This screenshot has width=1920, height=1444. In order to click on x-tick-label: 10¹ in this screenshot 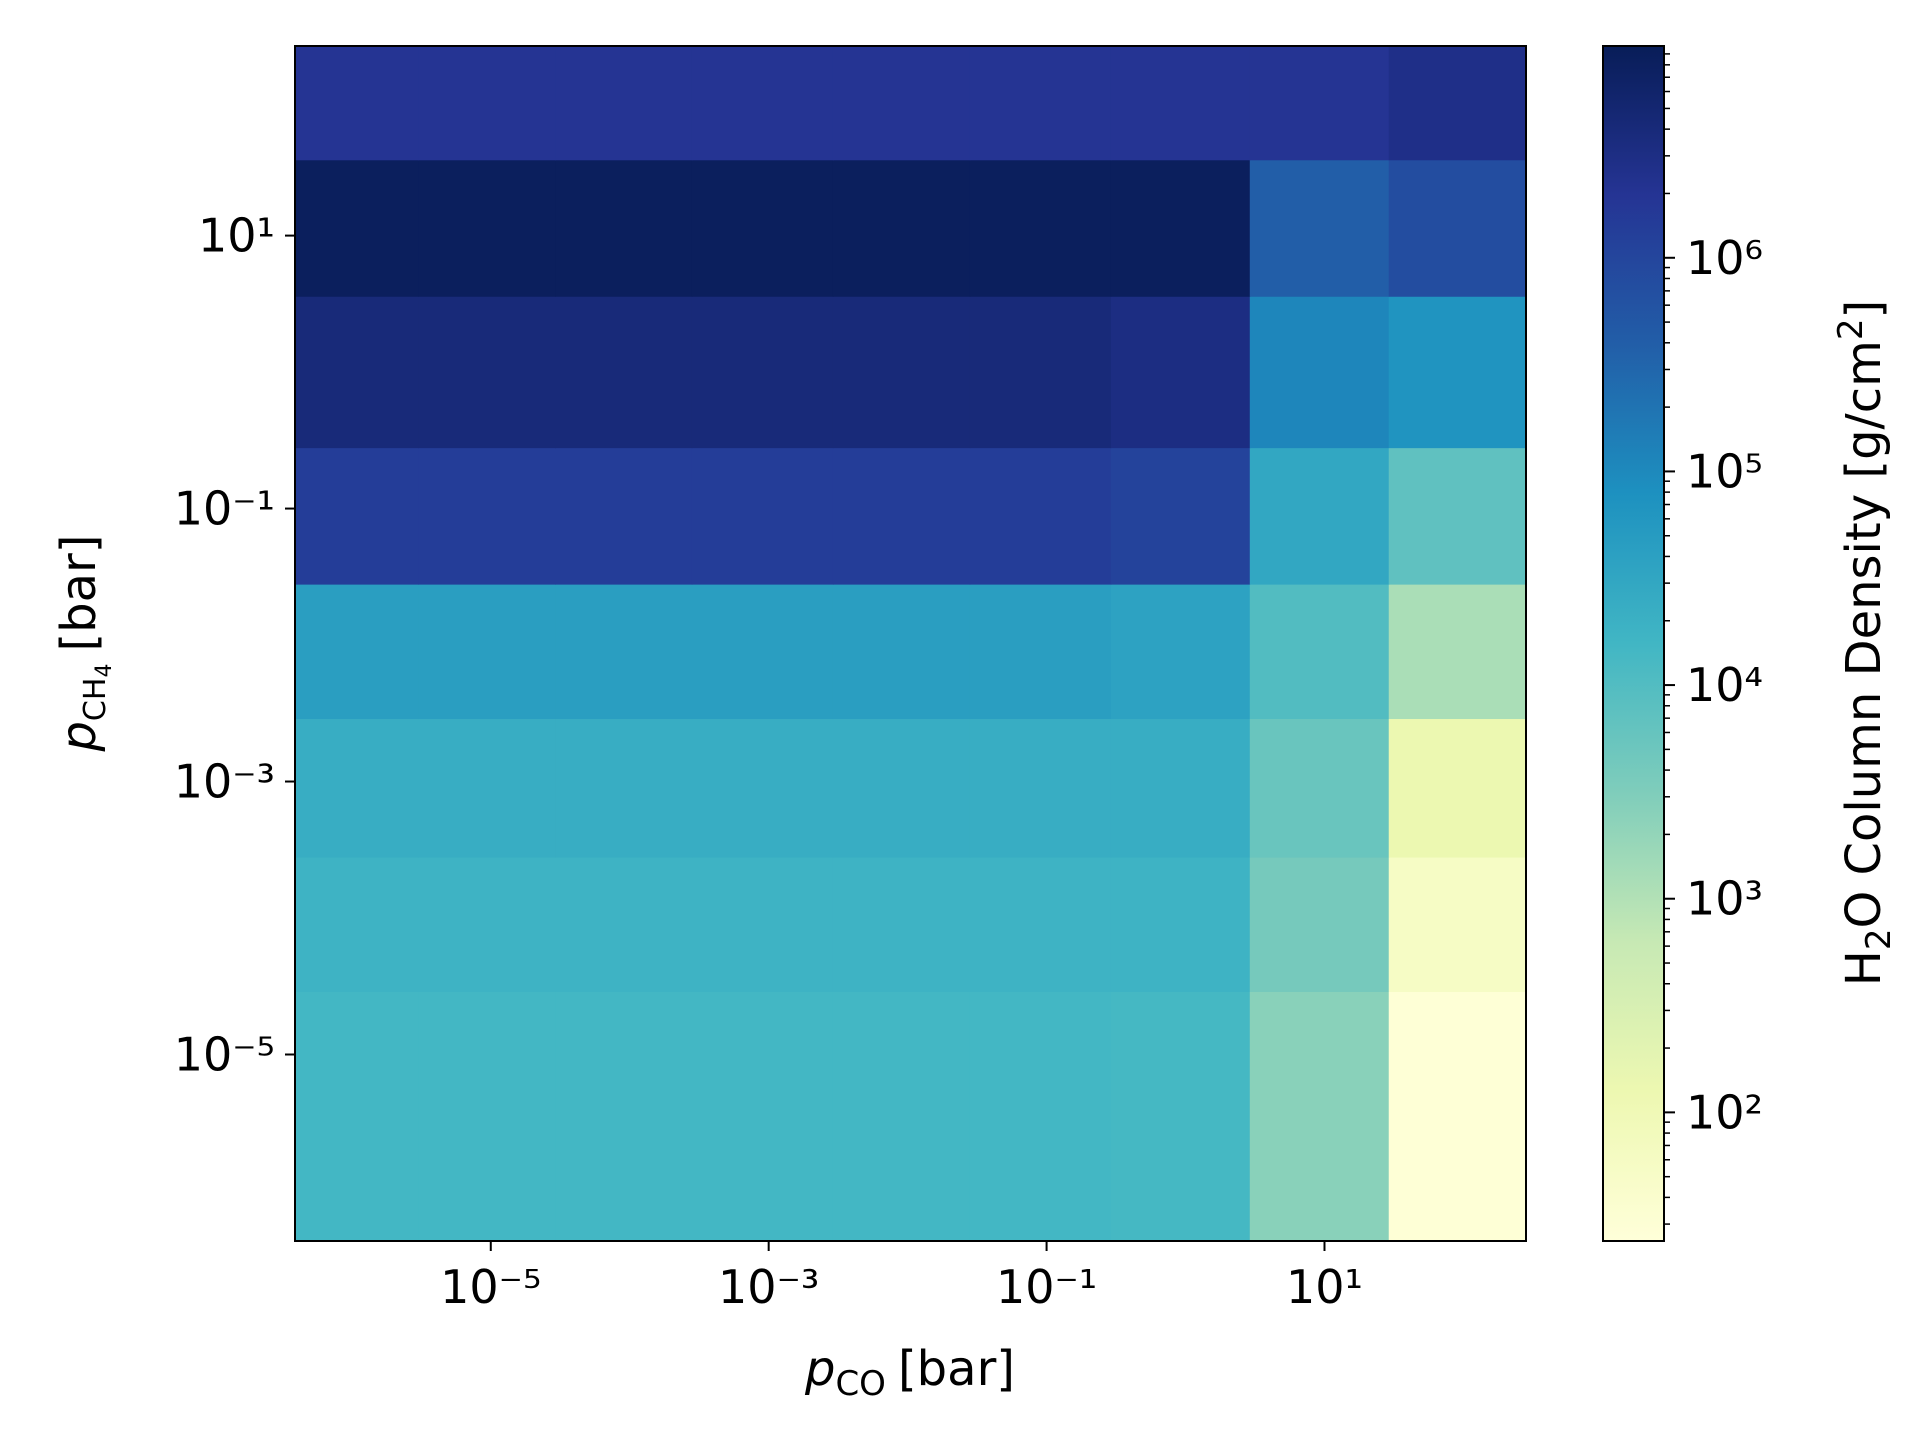, I will do `click(1324, 1287)`.